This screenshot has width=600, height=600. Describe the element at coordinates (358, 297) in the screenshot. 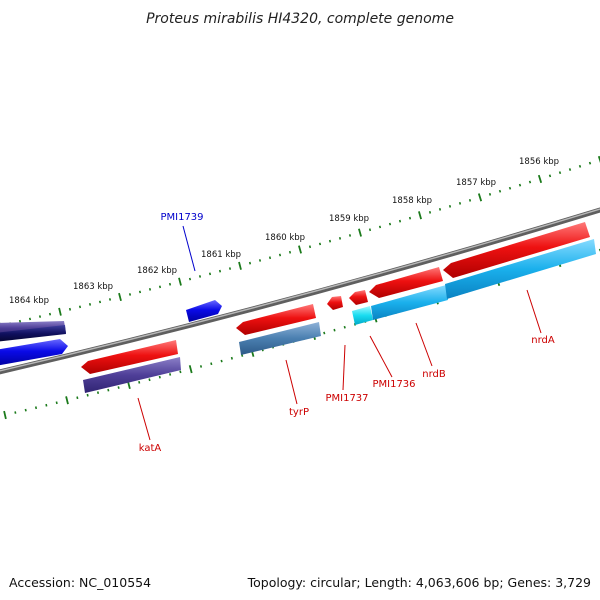

I see `feature-pmi1736` at that location.